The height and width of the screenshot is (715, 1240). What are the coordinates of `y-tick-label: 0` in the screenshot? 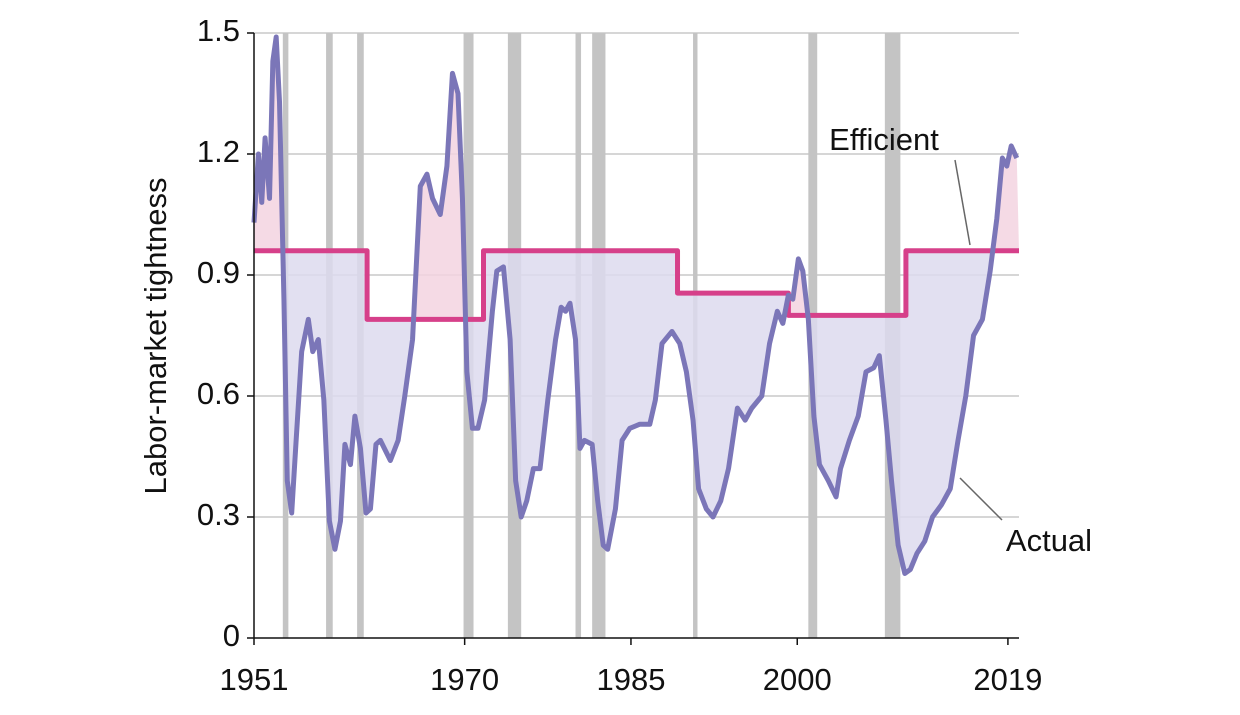 It's located at (231, 635).